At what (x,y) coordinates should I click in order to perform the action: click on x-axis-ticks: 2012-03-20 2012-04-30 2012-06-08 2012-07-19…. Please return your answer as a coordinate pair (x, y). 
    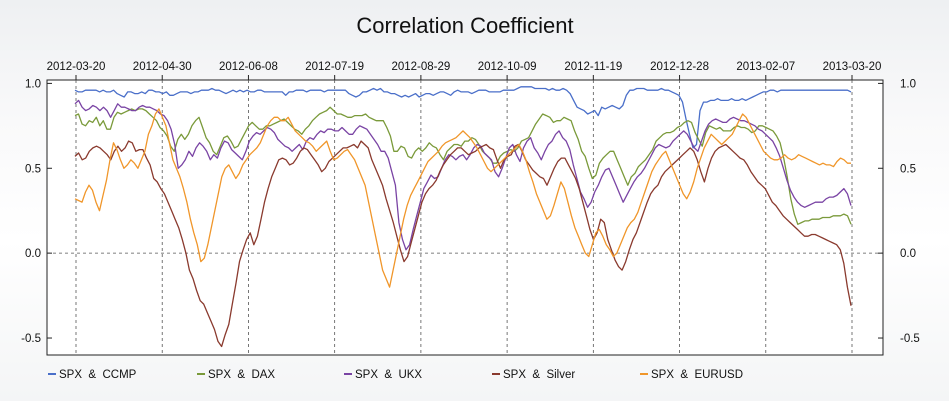
    Looking at the image, I should click on (464, 70).